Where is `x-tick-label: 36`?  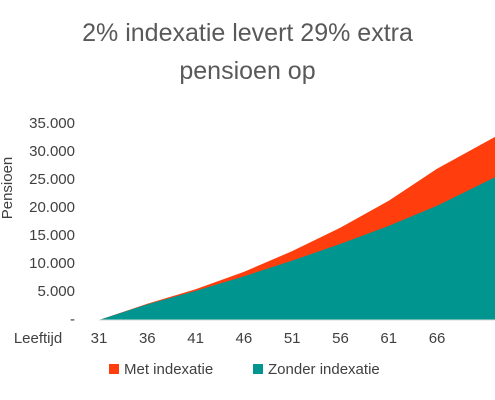 x-tick-label: 36 is located at coordinates (147, 338).